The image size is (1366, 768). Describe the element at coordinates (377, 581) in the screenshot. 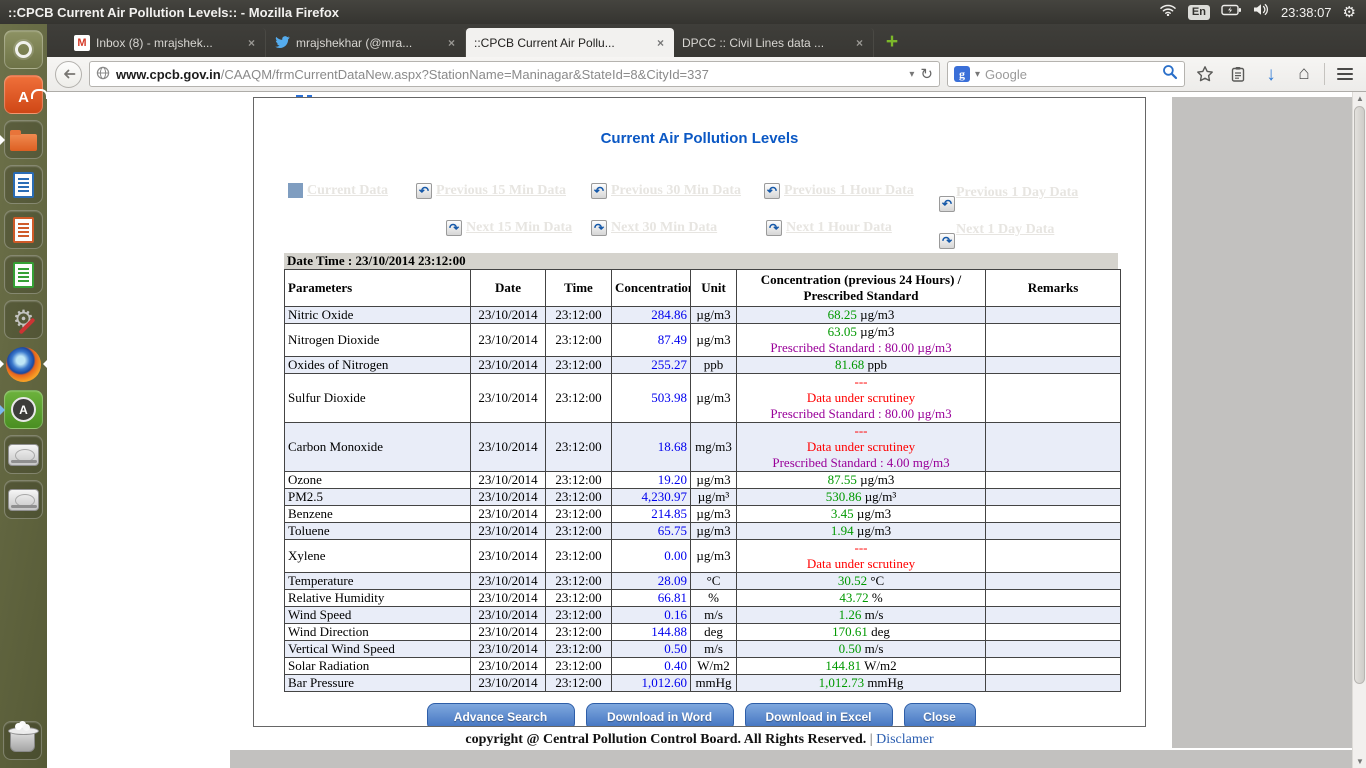

I see `param-cell: Temperature` at that location.